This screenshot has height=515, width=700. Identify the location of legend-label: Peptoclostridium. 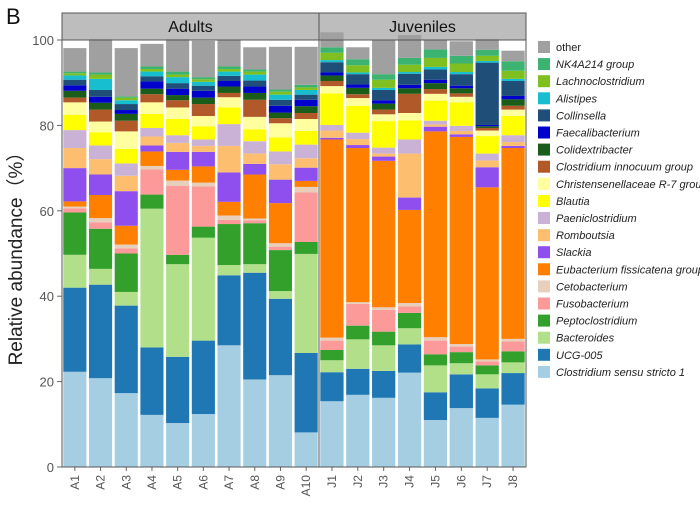
(596, 322).